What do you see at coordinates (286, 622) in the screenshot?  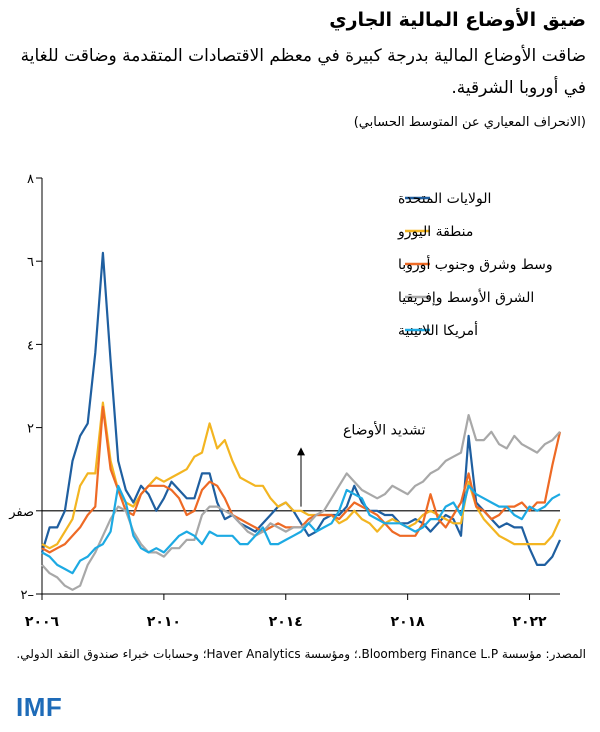 I see `x-tick-label: ٢٠١٤` at bounding box center [286, 622].